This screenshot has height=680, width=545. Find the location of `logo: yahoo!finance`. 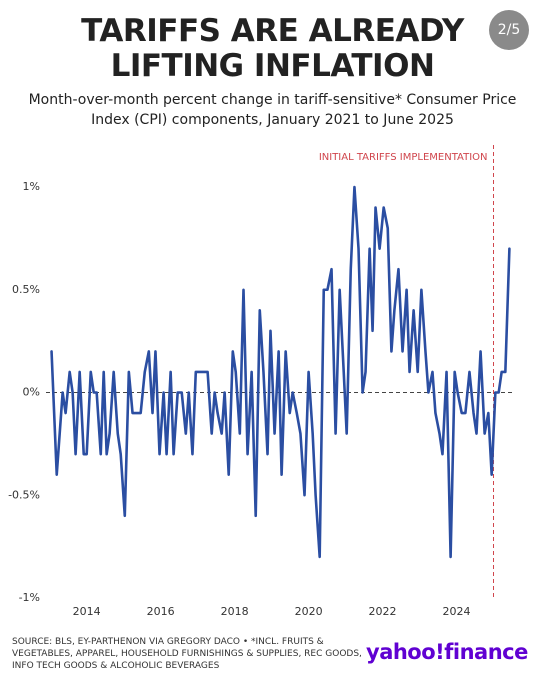

logo: yahoo!finance is located at coordinates (447, 652).